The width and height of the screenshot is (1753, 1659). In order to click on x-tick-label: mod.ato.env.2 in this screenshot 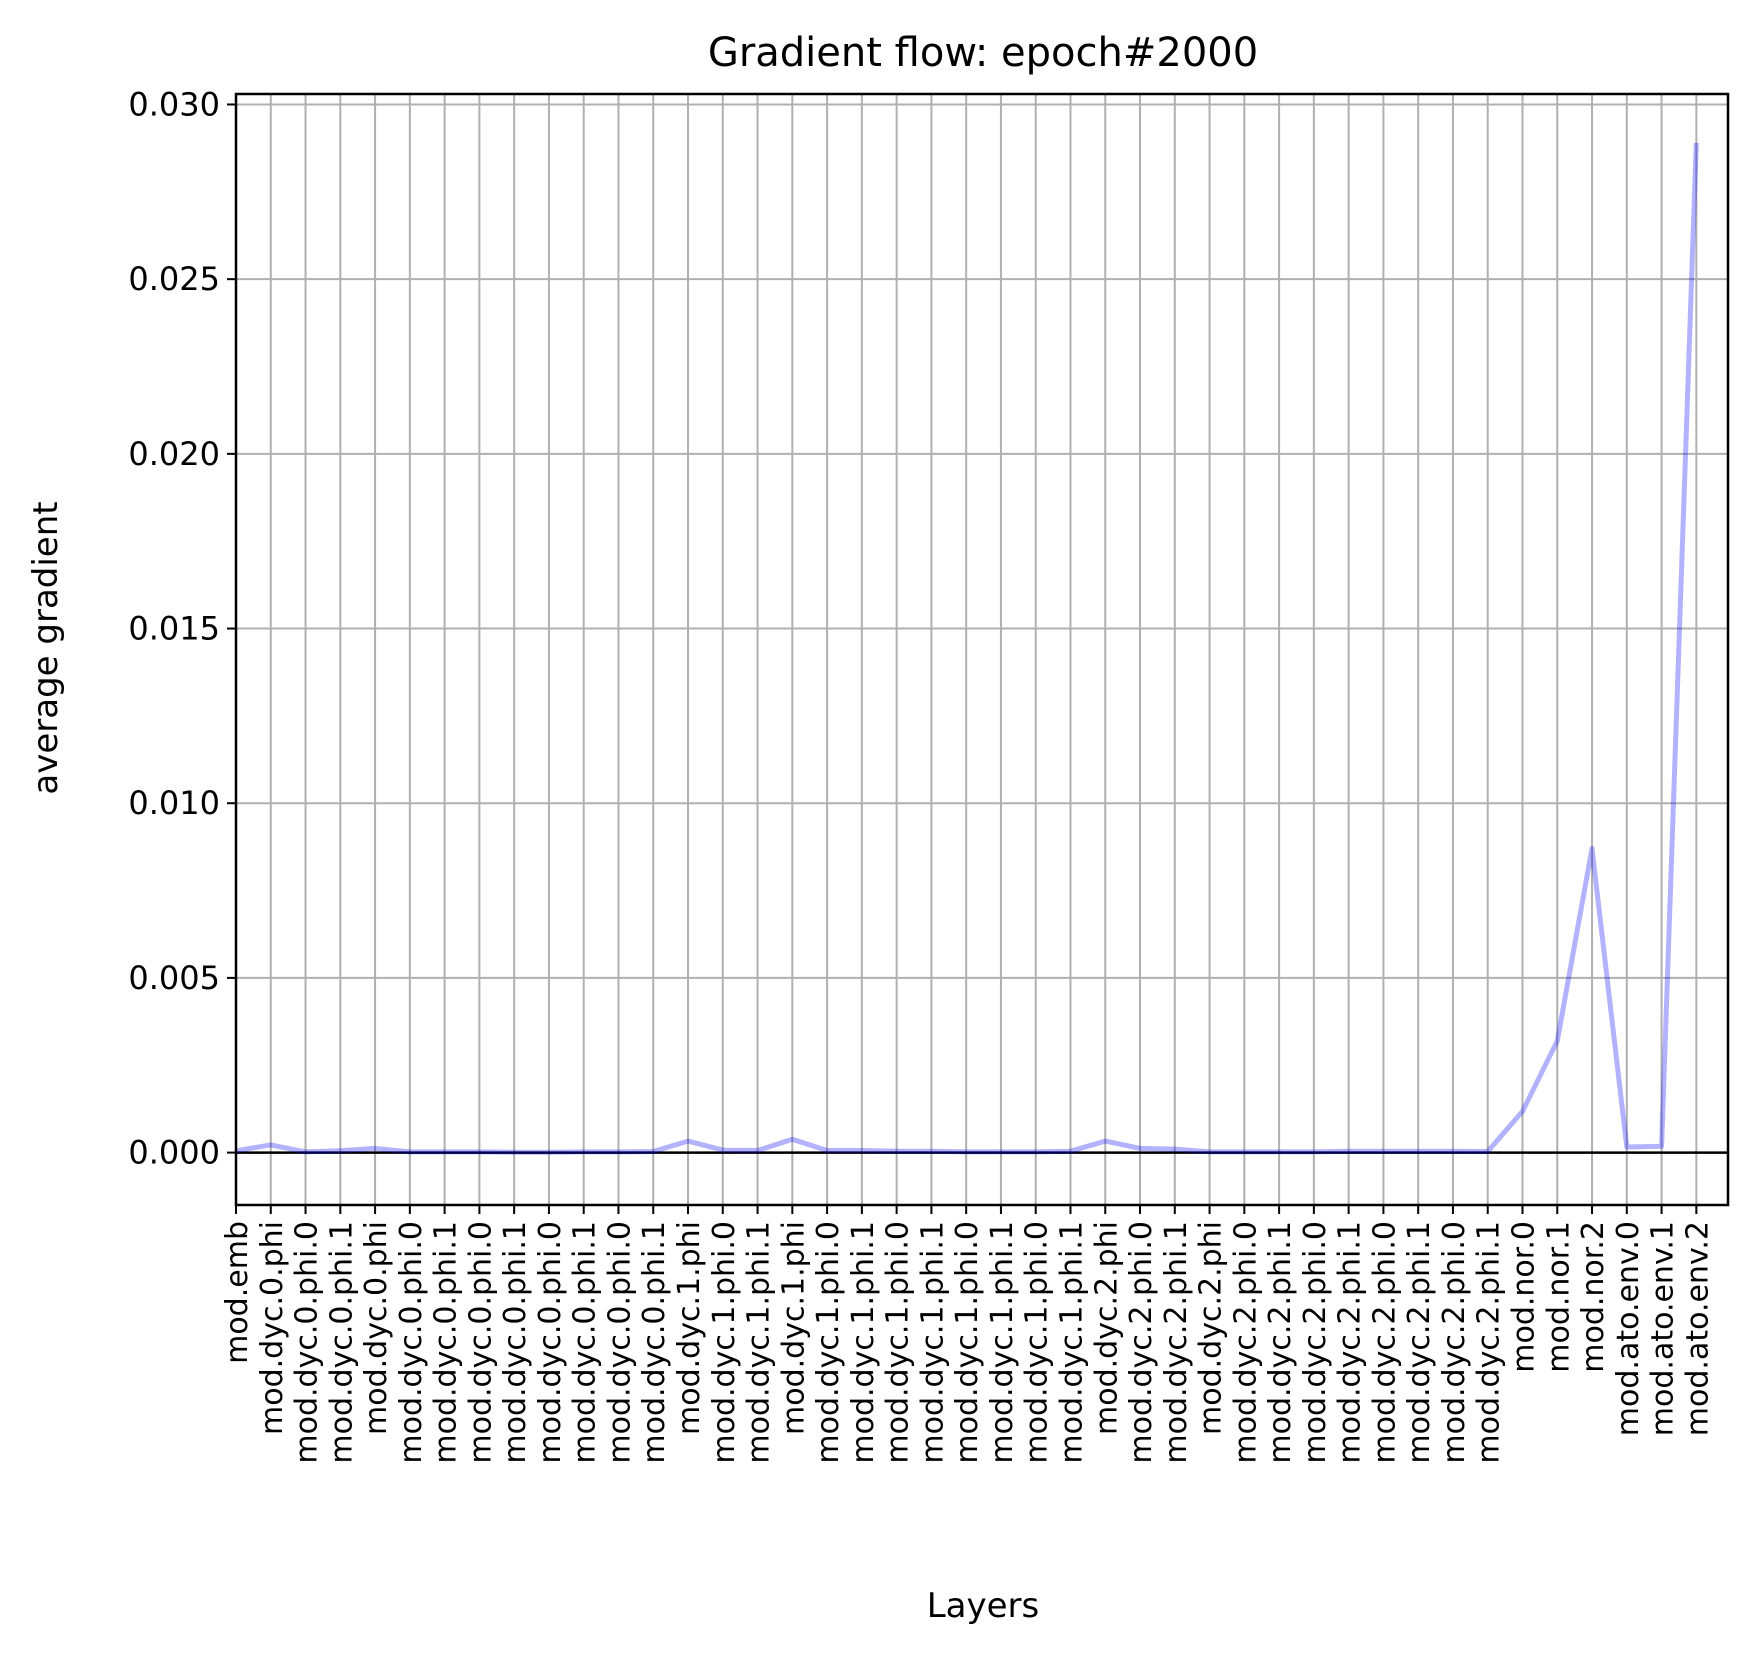, I will do `click(1697, 1328)`.